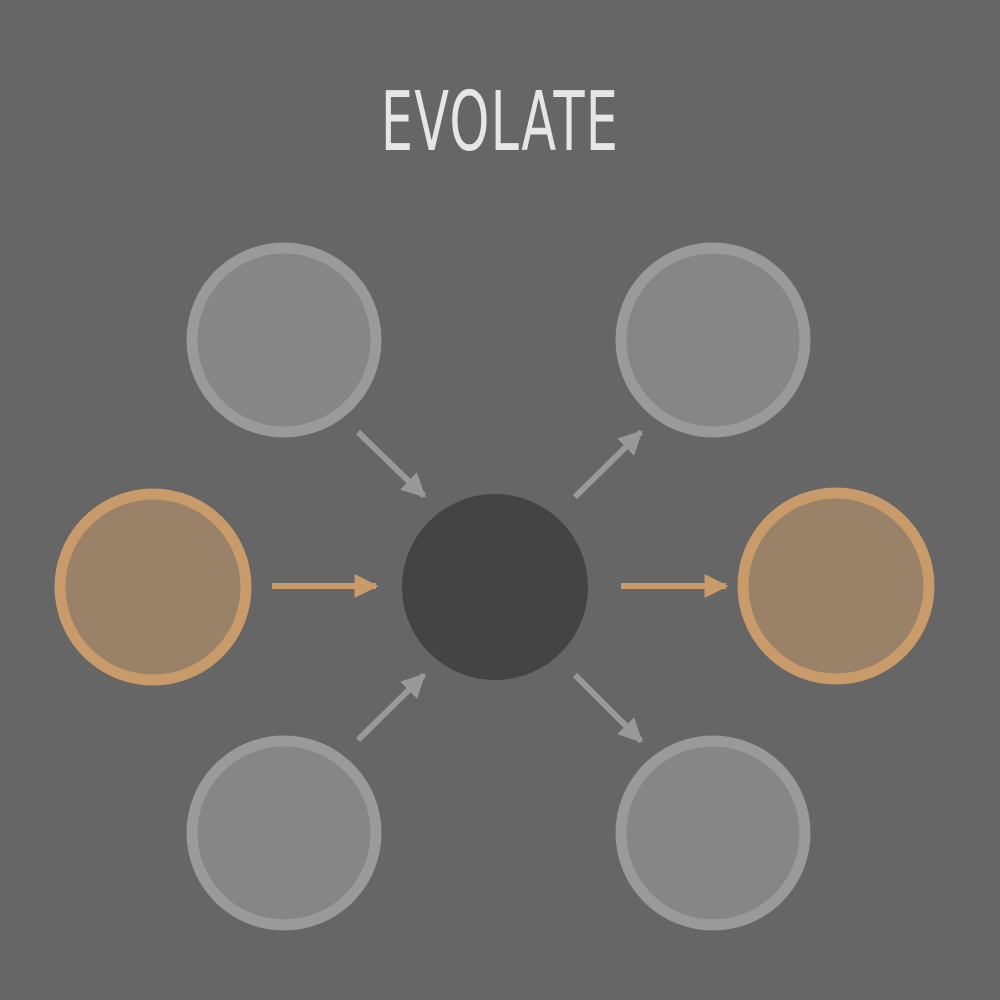 This screenshot has height=1000, width=1000. I want to click on node-input-middle-left, so click(153, 587).